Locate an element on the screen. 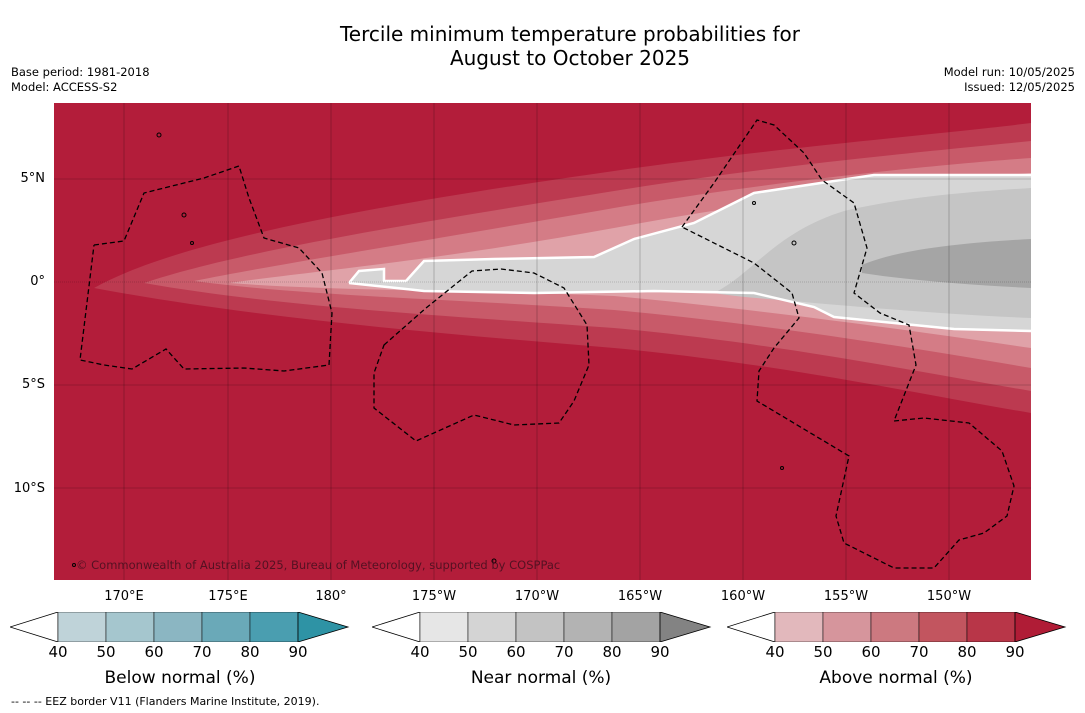 The image size is (1085, 713). near-tick-40: 40 is located at coordinates (420, 652).